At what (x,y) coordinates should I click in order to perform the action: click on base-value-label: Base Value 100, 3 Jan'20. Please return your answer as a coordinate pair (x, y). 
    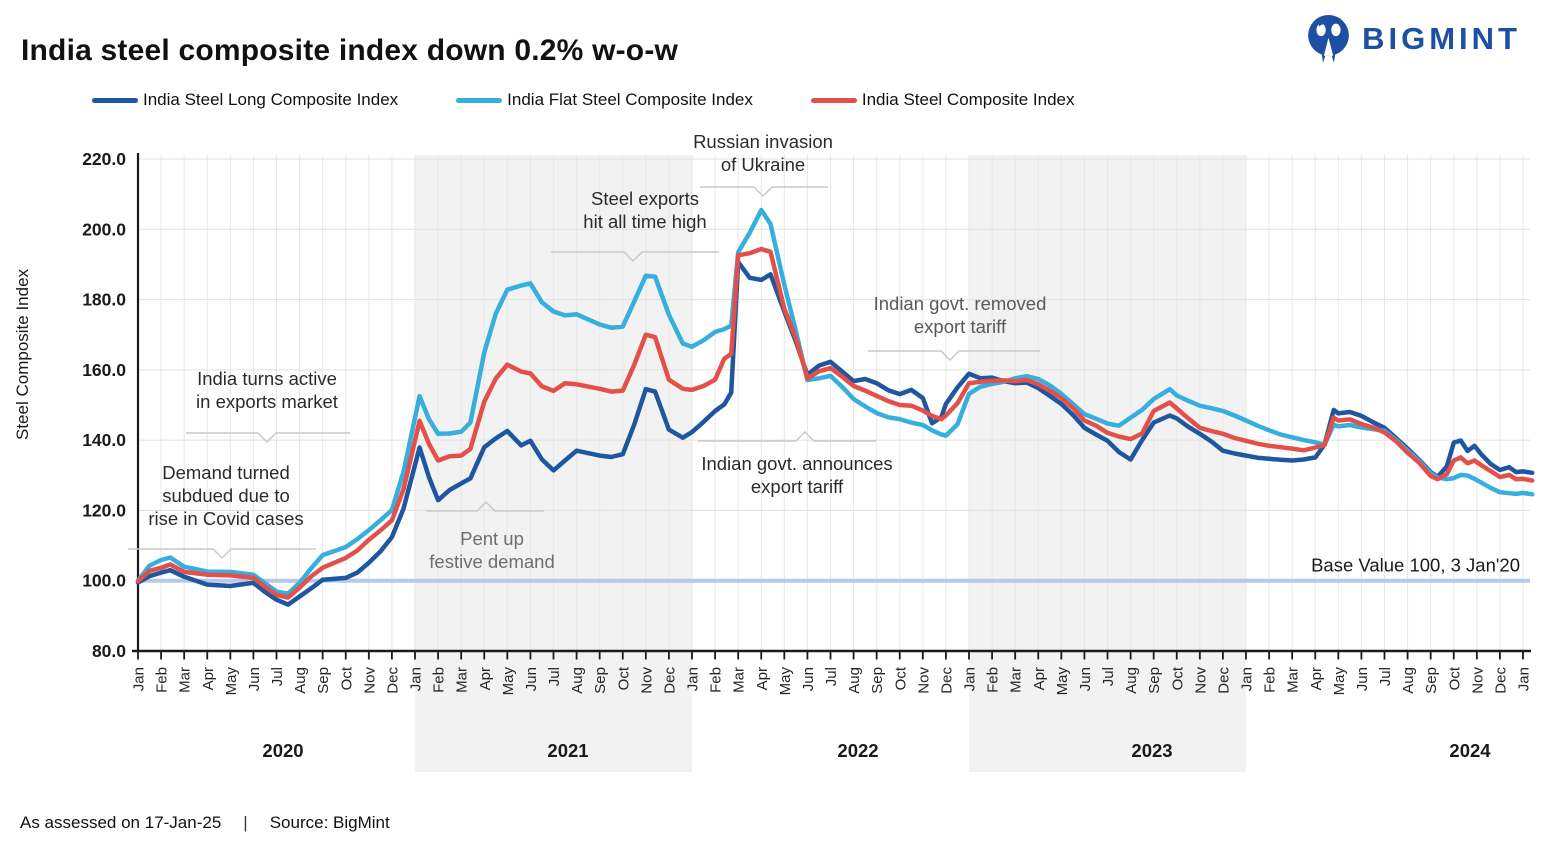
    Looking at the image, I should click on (1415, 565).